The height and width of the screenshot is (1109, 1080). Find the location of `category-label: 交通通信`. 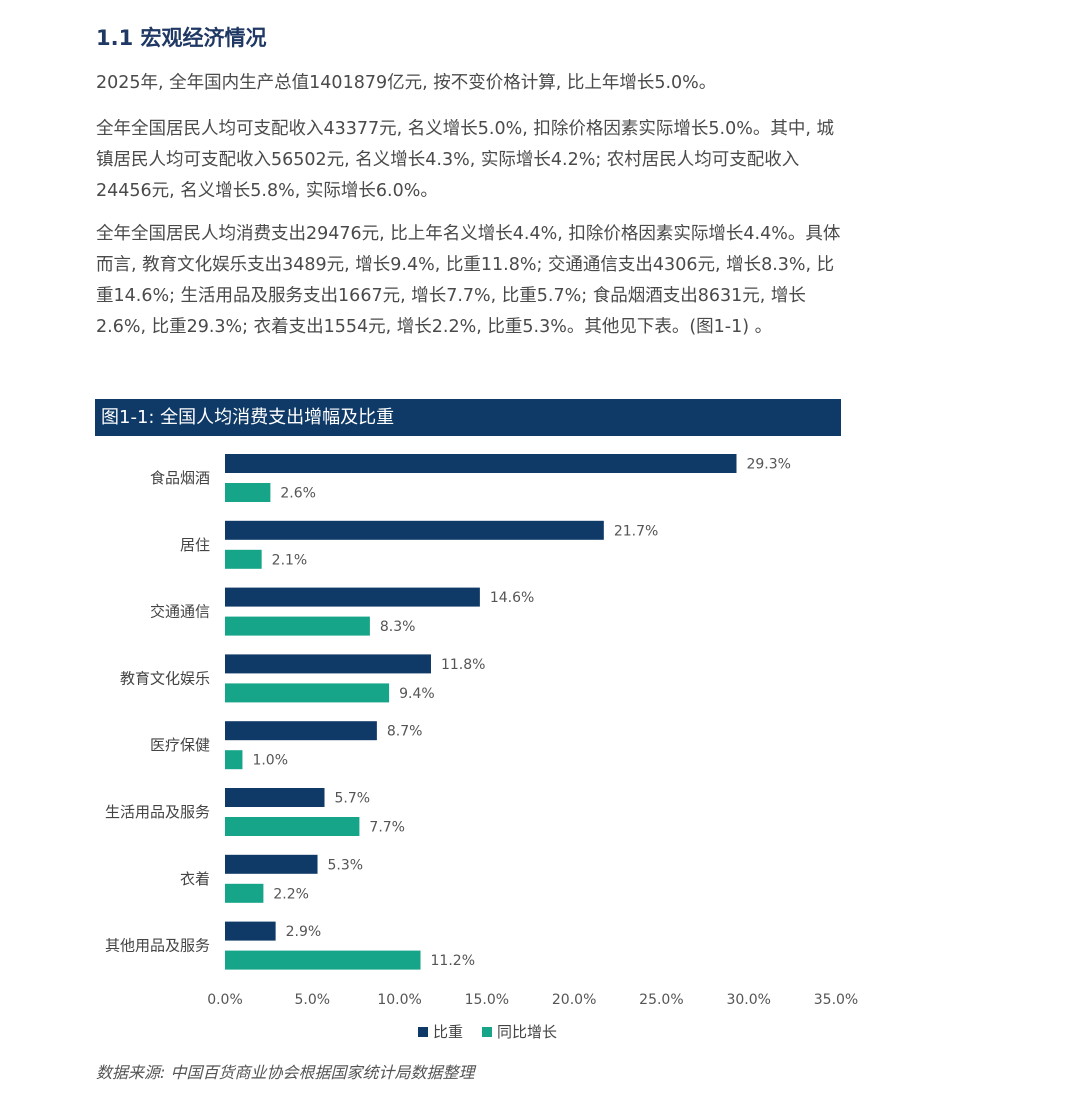

category-label: 交通通信 is located at coordinates (180, 612).